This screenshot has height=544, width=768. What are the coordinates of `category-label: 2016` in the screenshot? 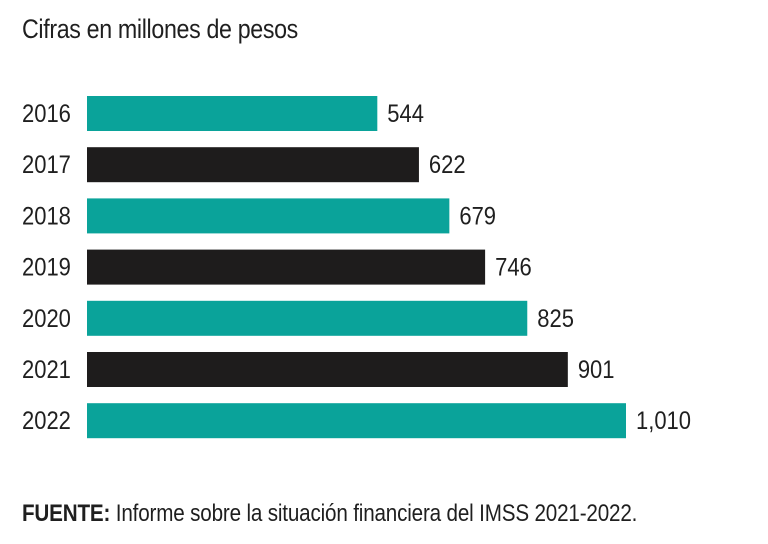 It's located at (46, 114).